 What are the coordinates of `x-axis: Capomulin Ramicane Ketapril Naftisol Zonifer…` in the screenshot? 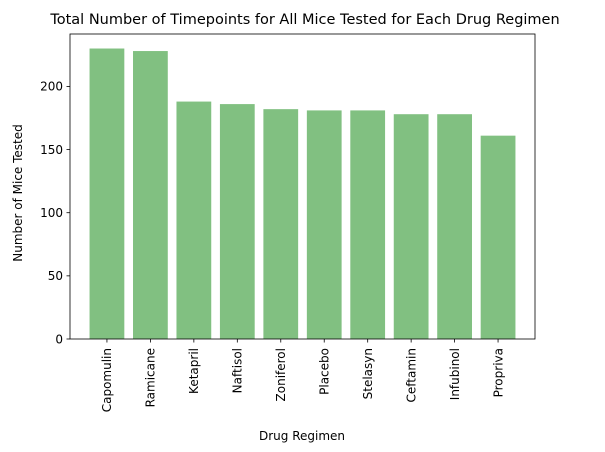 It's located at (302, 375).